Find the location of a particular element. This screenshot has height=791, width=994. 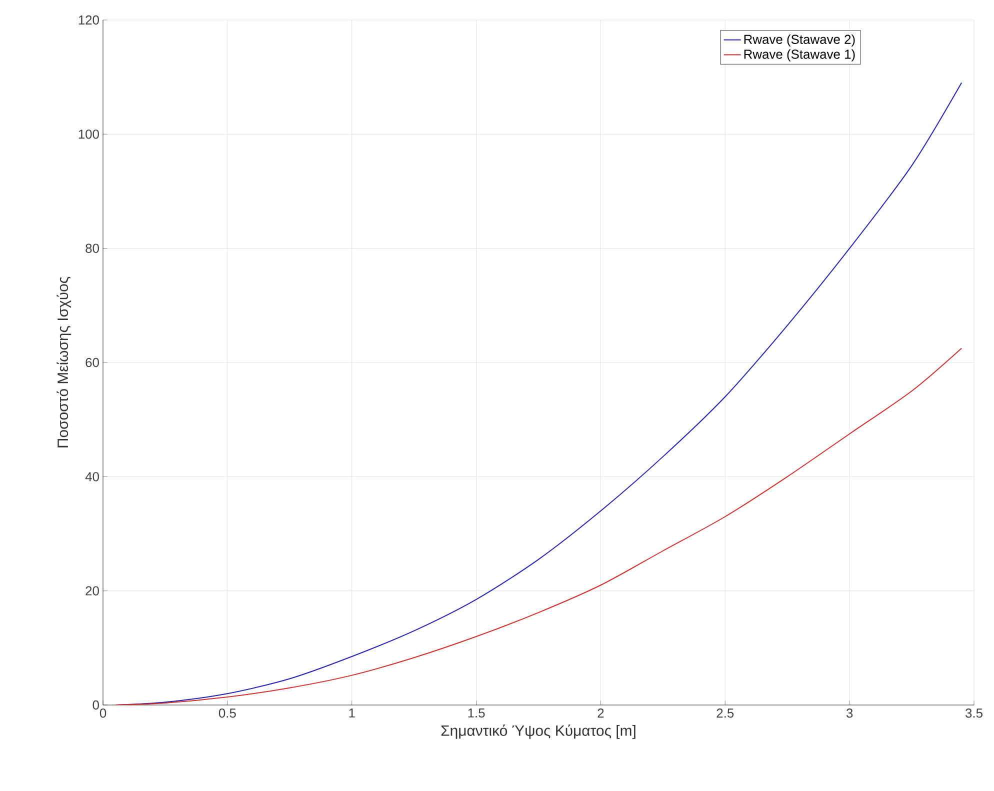

y-axis-title: Ποσοστό Μείωσης Ισχύος is located at coordinates (64, 362).